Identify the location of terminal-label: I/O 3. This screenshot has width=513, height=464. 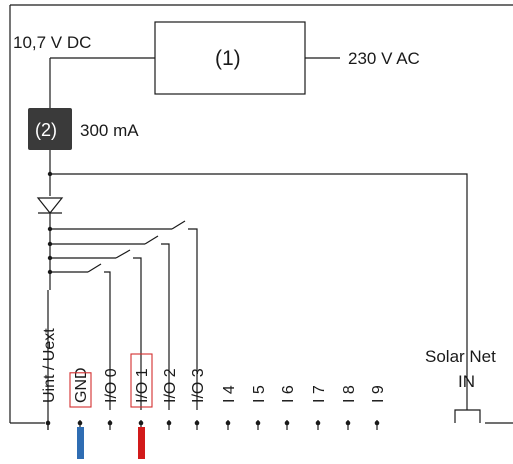
(198, 385).